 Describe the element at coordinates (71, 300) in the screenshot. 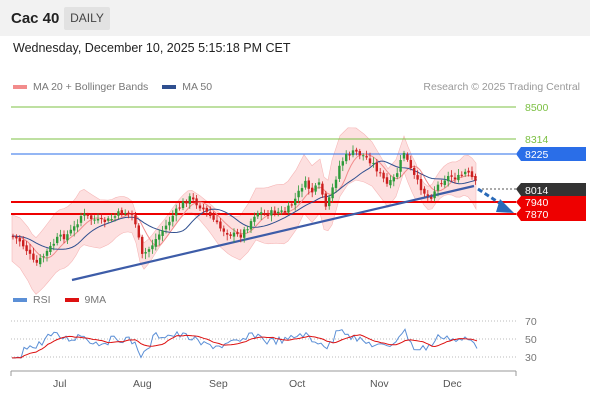

I see `9ma-swatch` at that location.